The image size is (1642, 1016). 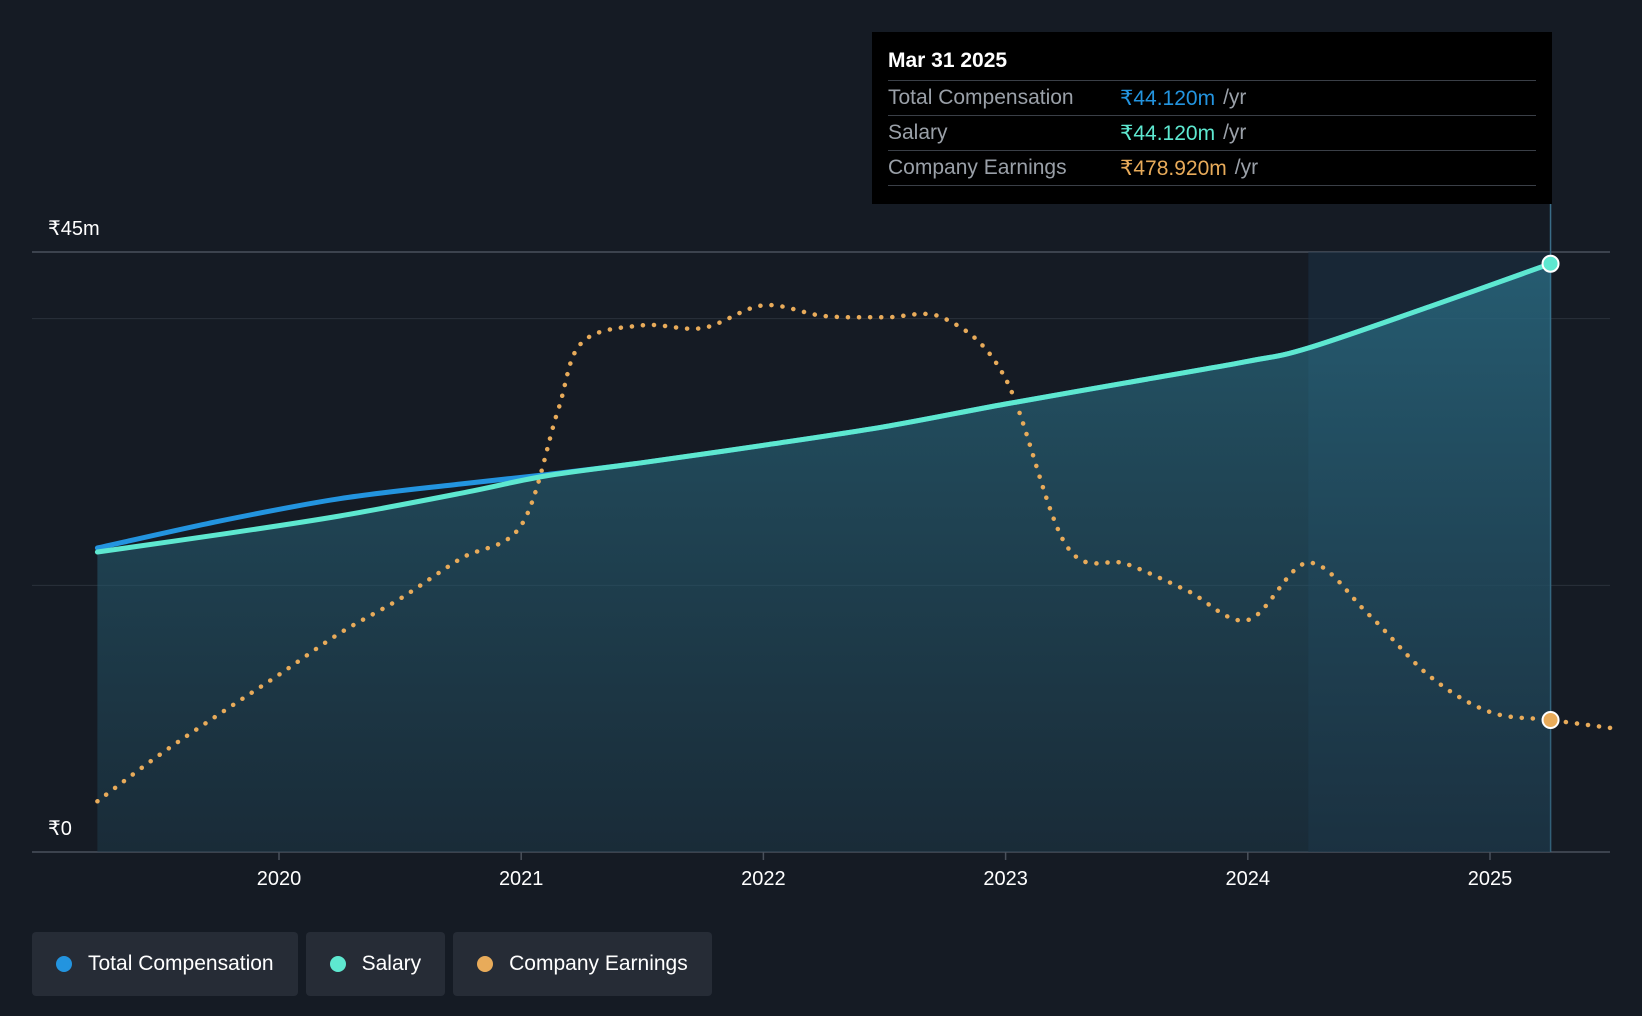 What do you see at coordinates (1550, 263) in the screenshot?
I see `salary-marker` at bounding box center [1550, 263].